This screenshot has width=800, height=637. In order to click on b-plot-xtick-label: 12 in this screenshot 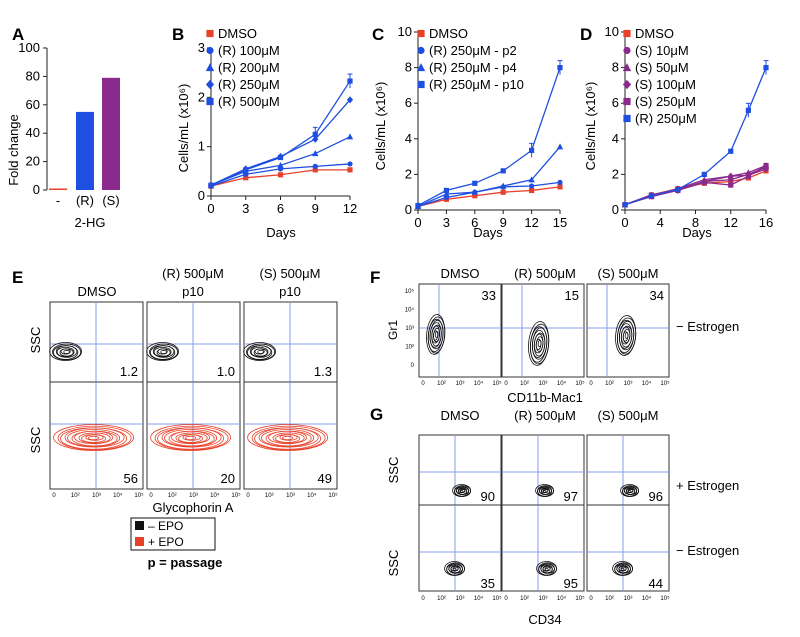, I will do `click(350, 208)`.